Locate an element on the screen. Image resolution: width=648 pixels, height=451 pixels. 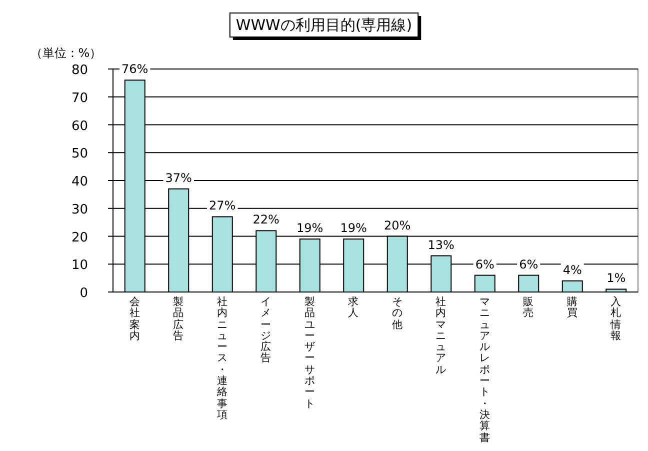
x-tick-label: 製品広告 is located at coordinates (179, 319).